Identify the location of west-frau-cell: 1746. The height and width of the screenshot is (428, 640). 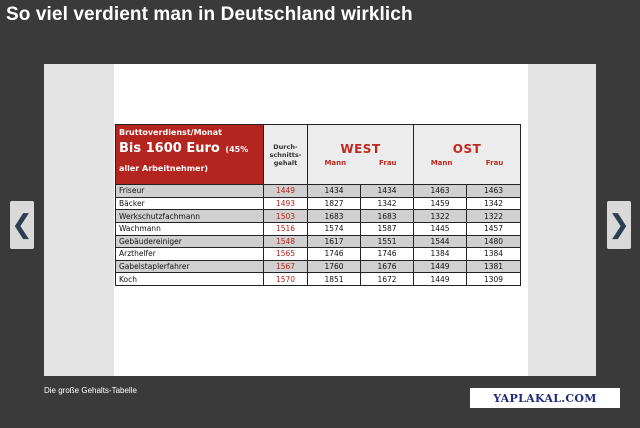
(387, 254).